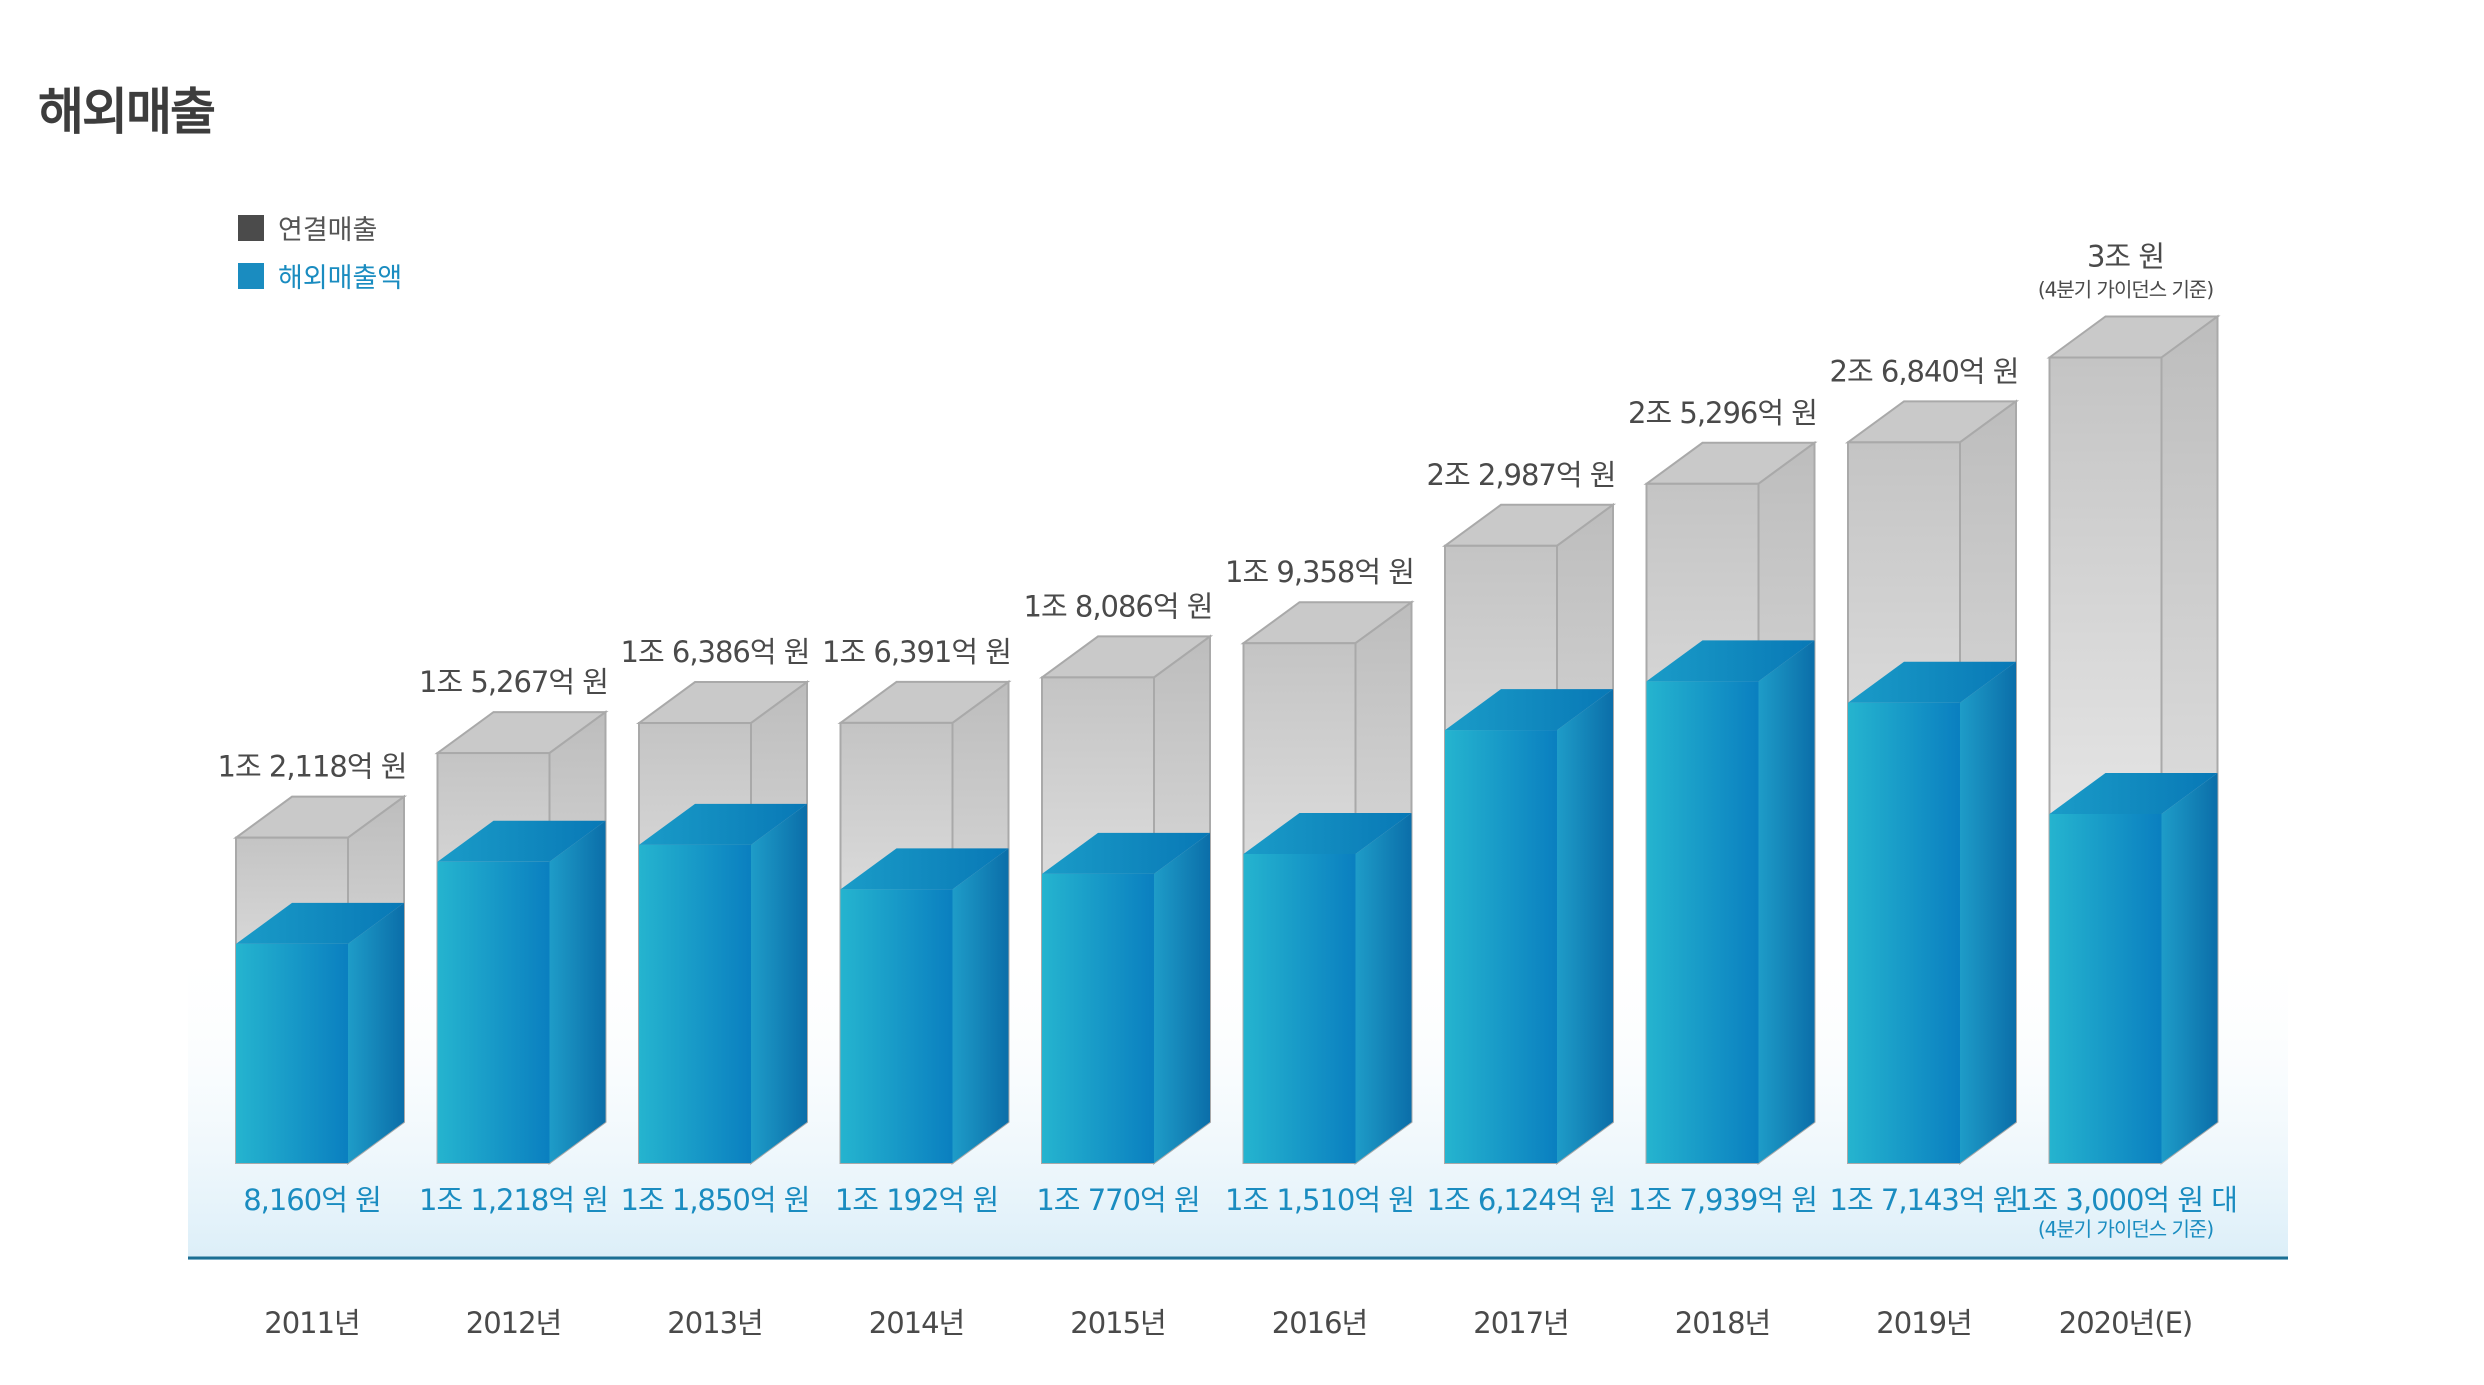 This screenshot has height=1385, width=2484. Describe the element at coordinates (714, 1323) in the screenshot. I see `x-tick-label-2: 2013년` at that location.